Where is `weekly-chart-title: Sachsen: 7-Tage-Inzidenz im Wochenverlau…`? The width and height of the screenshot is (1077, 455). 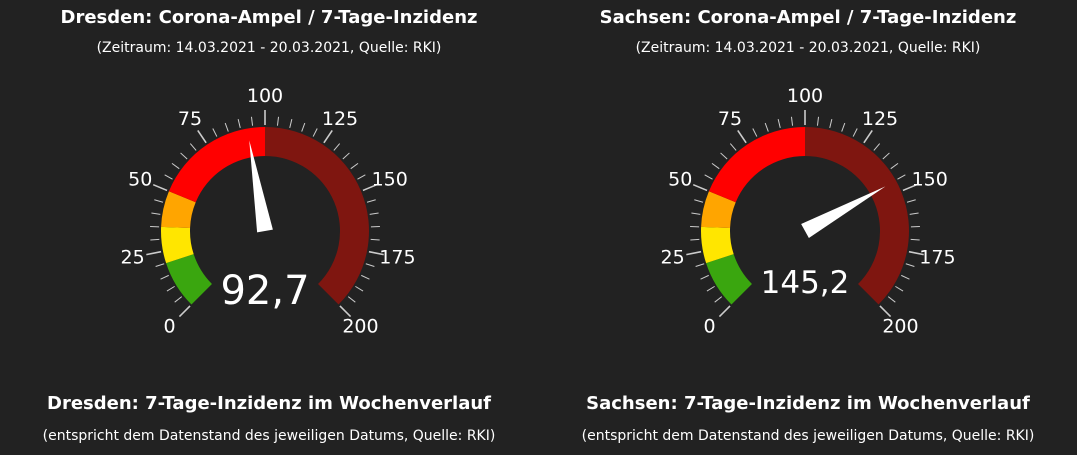
weekly-chart-title: Sachsen: 7-Tage-Inzidenz im Wochenverlau… is located at coordinates (808, 403).